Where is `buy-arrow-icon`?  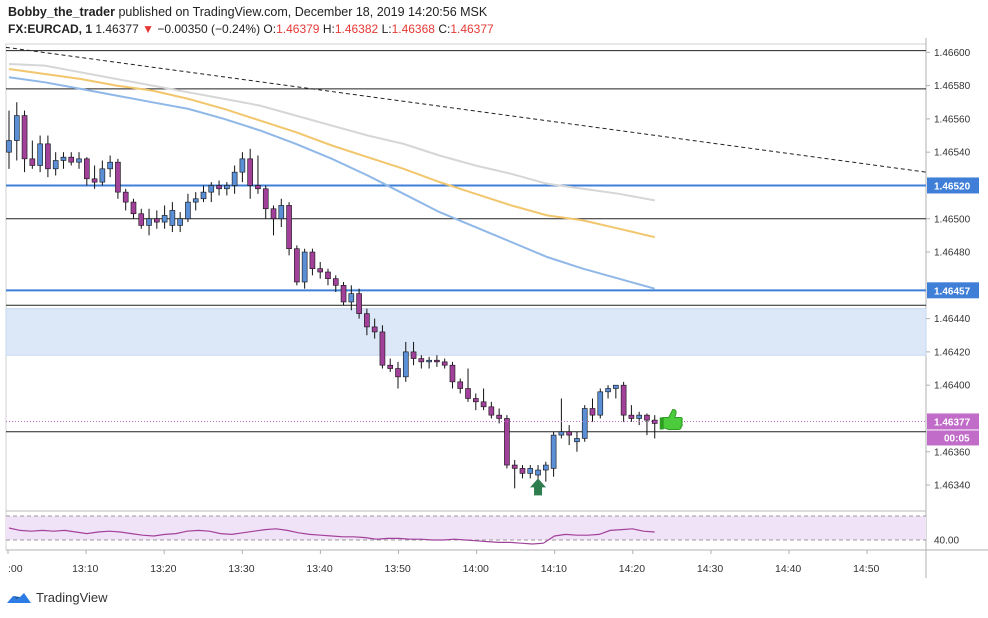
buy-arrow-icon is located at coordinates (538, 487).